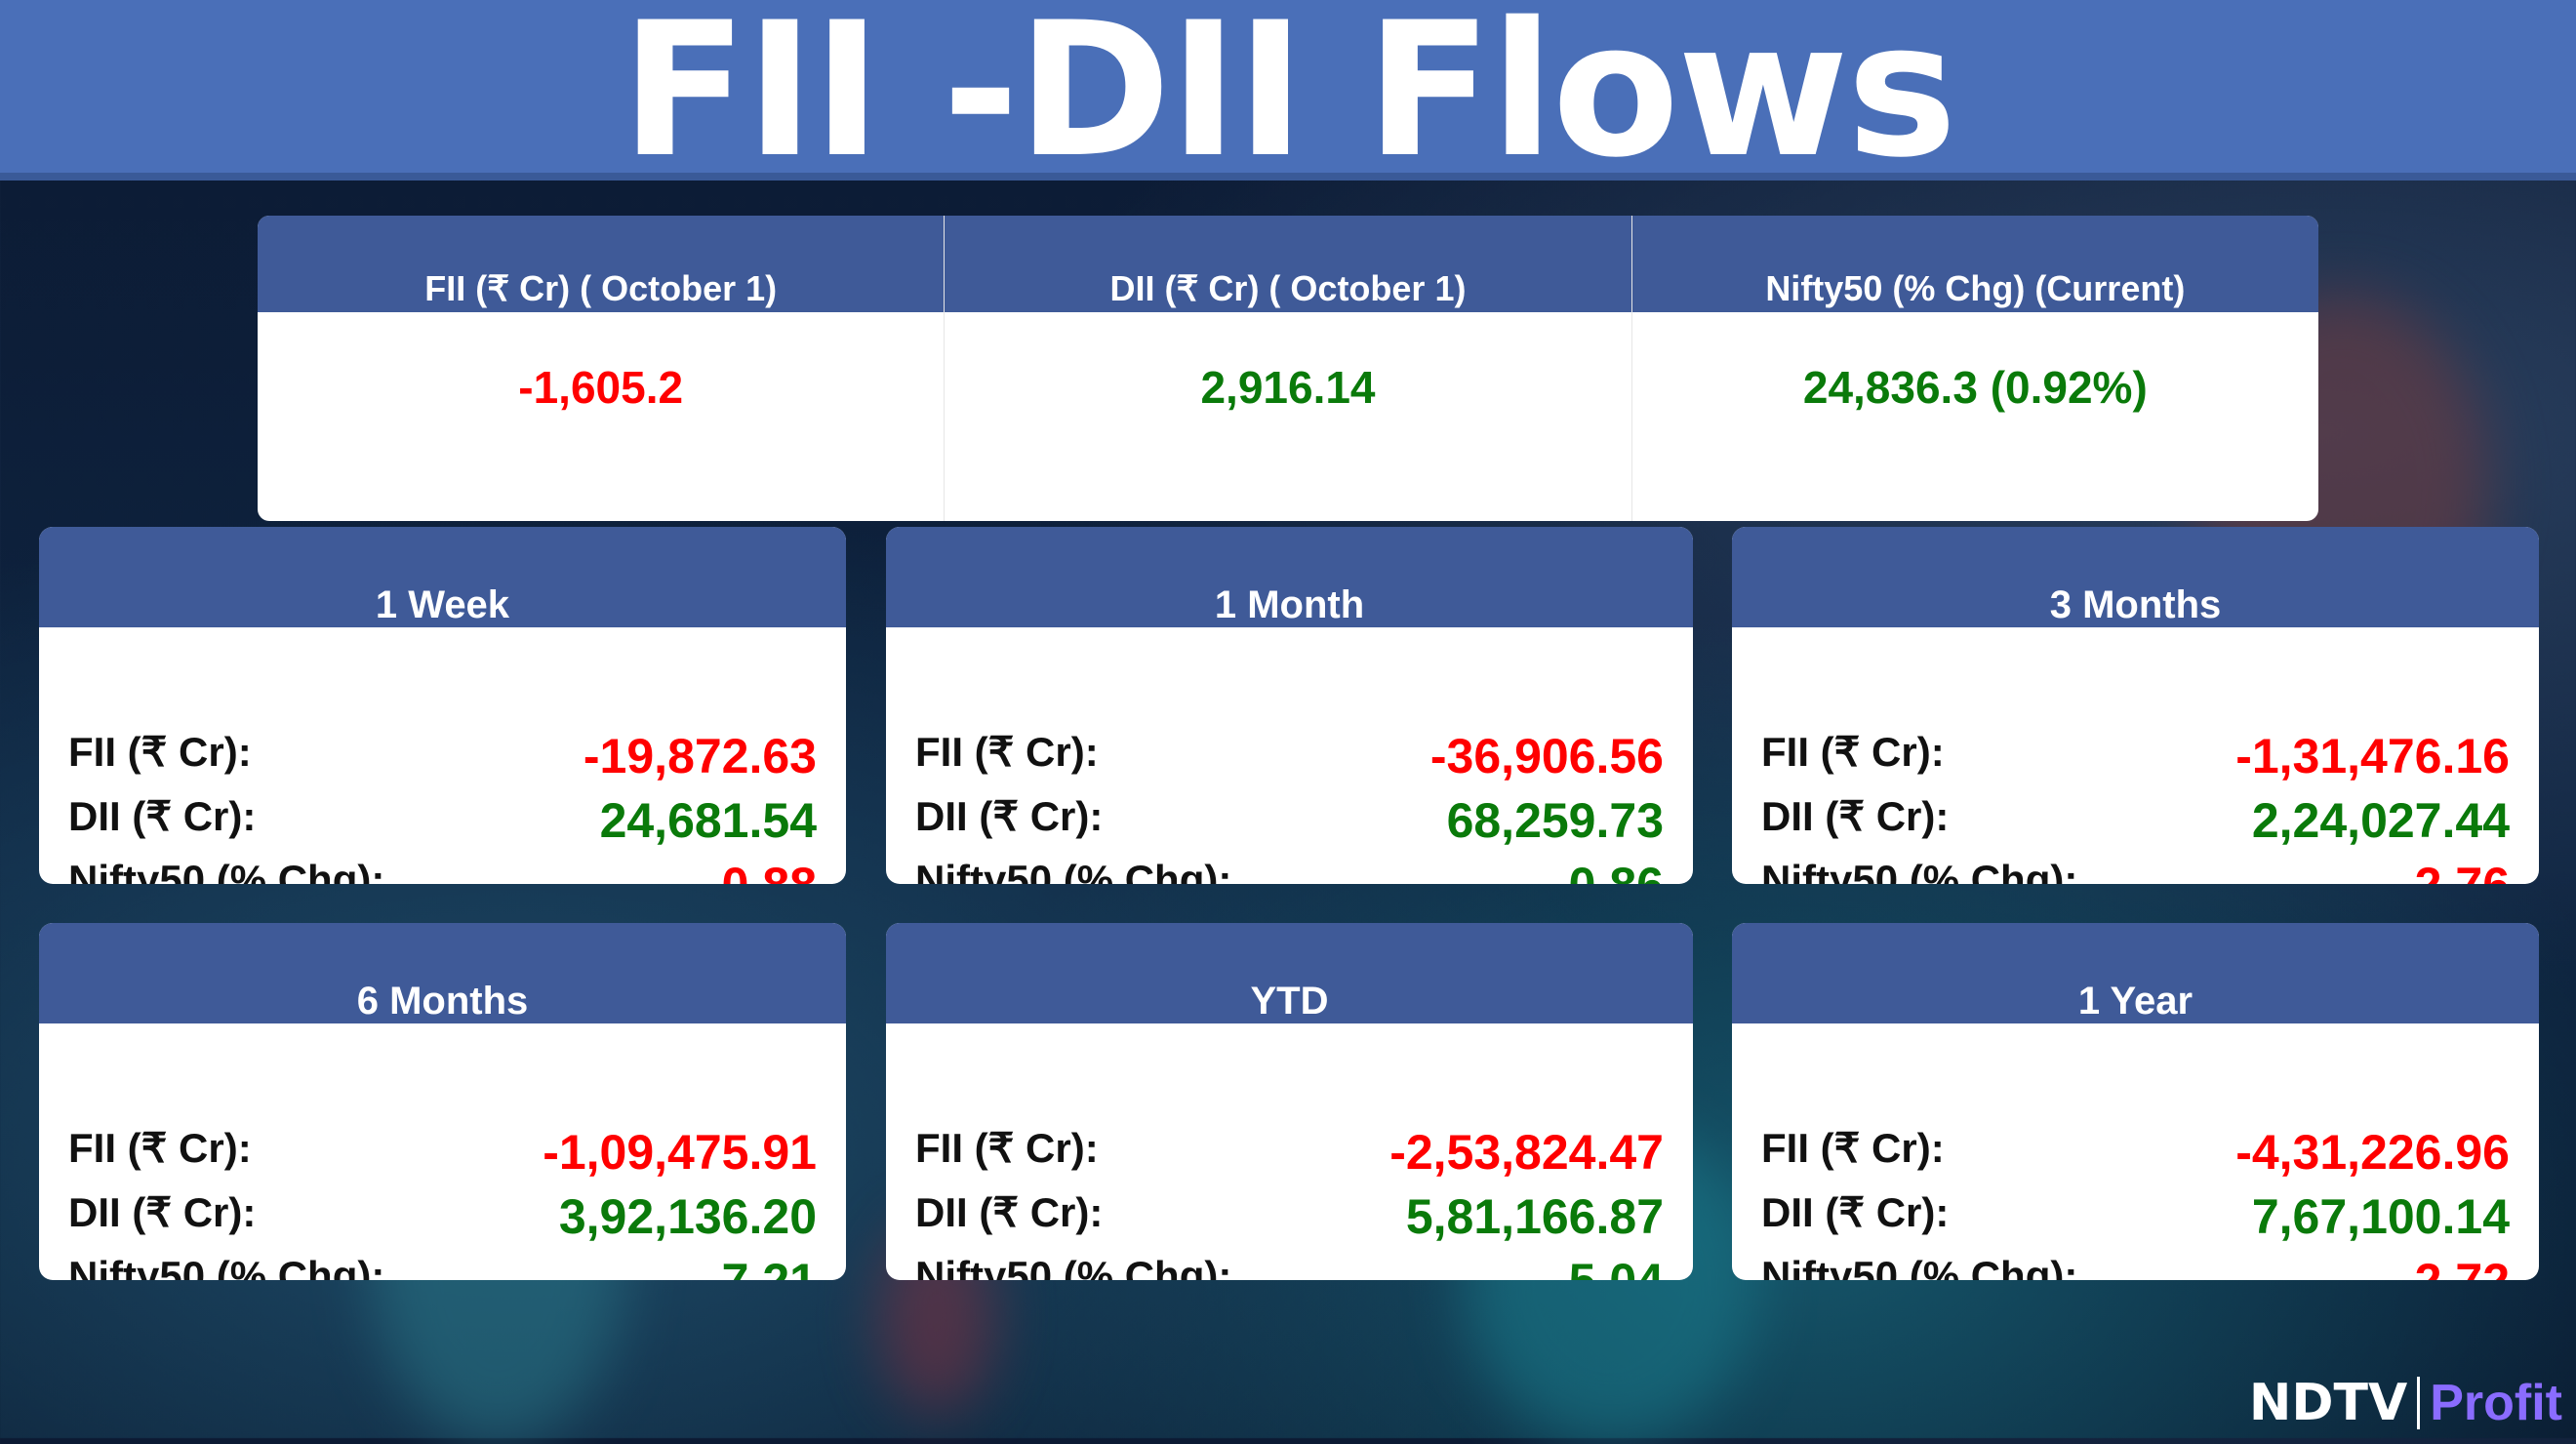 The height and width of the screenshot is (1444, 2576). What do you see at coordinates (708, 820) in the screenshot?
I see `dii-value: 24,681.54` at bounding box center [708, 820].